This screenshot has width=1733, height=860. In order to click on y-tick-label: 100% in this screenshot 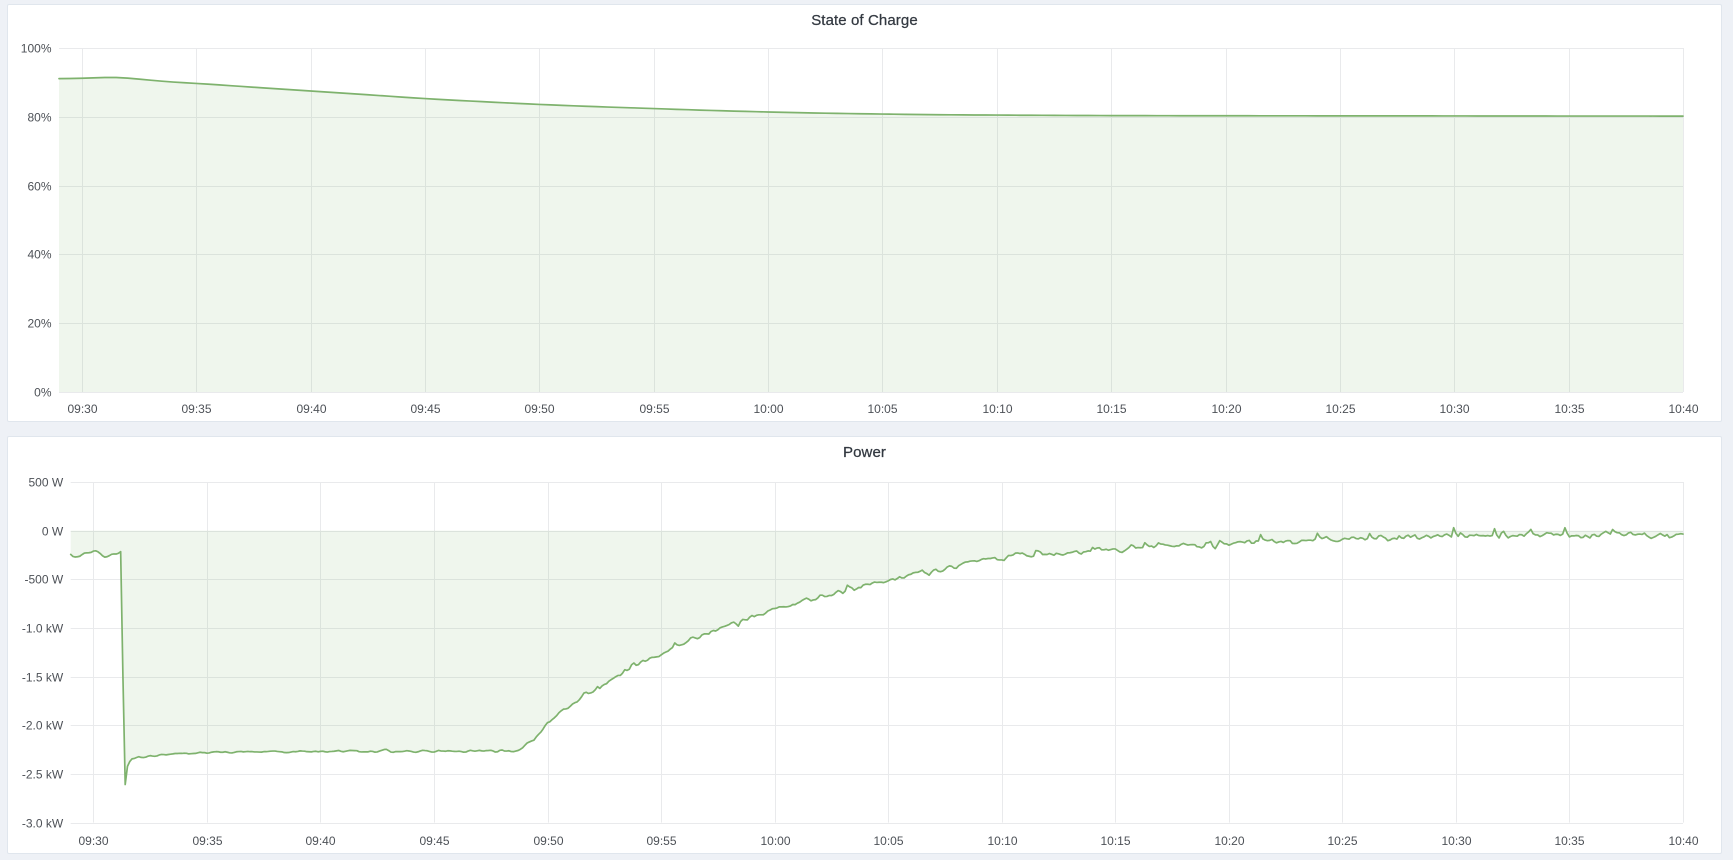, I will do `click(36, 49)`.